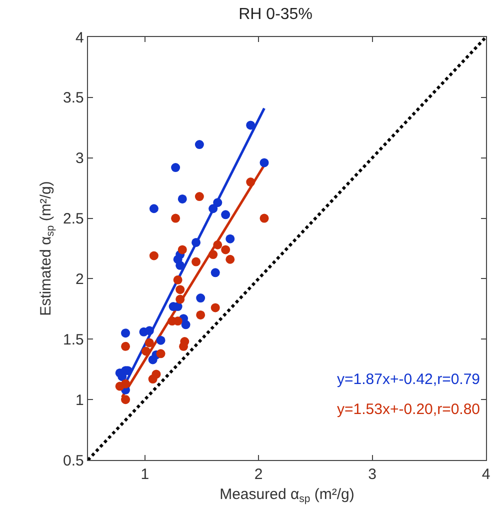 The image size is (492, 518). I want to click on y-tick-label: 3, so click(80, 159).